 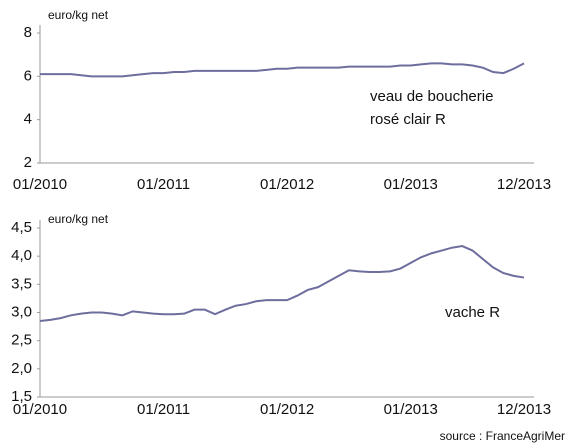 What do you see at coordinates (28, 119) in the screenshot?
I see `y-tick-label: 4` at bounding box center [28, 119].